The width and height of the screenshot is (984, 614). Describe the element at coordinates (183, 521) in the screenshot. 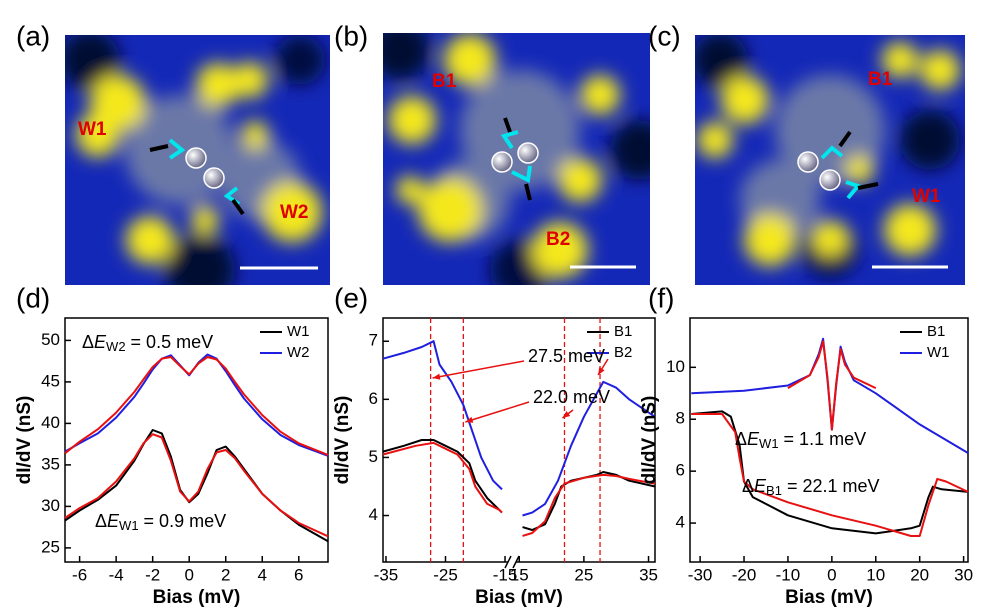

I see `annotation-part: = 0.9 meV` at that location.